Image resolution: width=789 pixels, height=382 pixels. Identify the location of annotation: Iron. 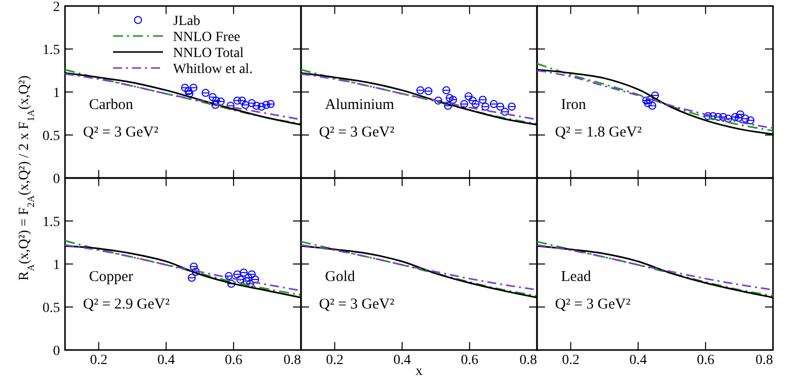
(573, 105).